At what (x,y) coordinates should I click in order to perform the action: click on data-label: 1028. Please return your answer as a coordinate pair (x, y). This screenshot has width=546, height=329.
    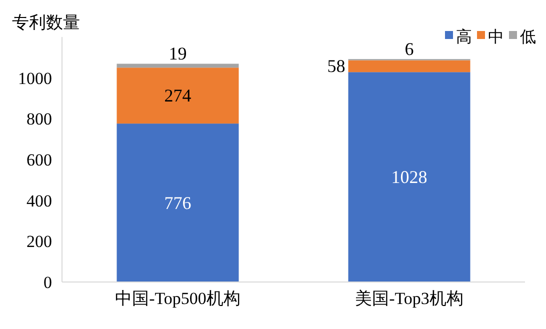
    Looking at the image, I should click on (409, 177).